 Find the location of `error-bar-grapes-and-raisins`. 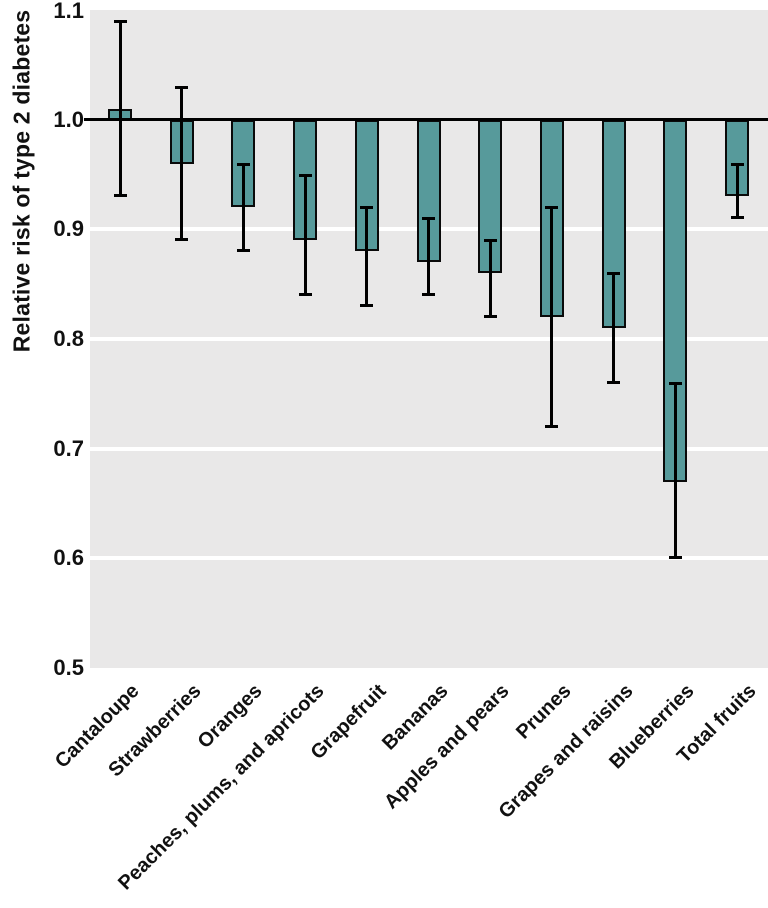

error-bar-grapes-and-raisins is located at coordinates (614, 328).